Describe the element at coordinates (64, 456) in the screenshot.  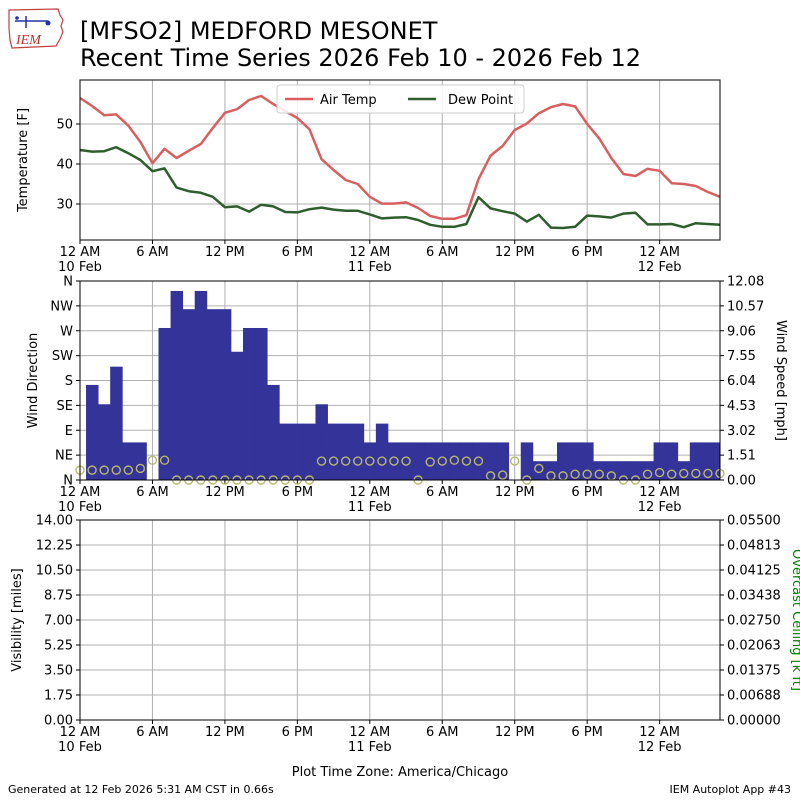
I see `y-tick-label: NE` at that location.